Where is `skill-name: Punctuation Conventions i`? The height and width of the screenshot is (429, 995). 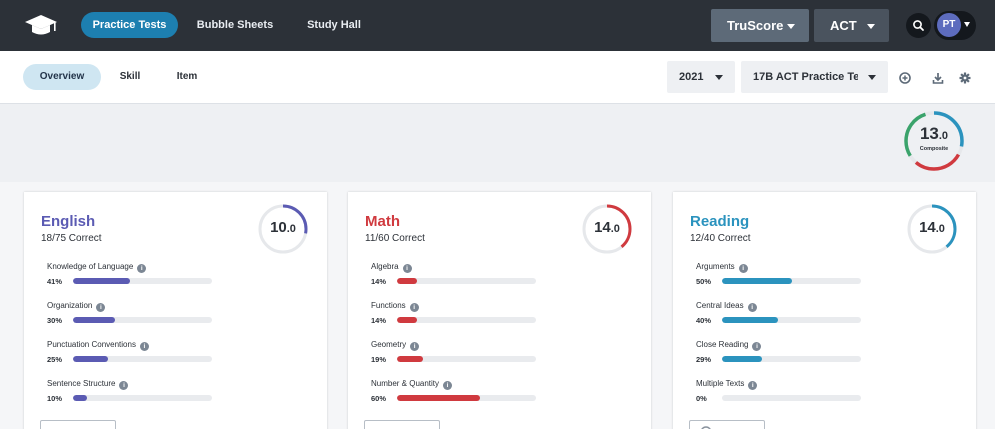 skill-name: Punctuation Conventions i is located at coordinates (98, 345).